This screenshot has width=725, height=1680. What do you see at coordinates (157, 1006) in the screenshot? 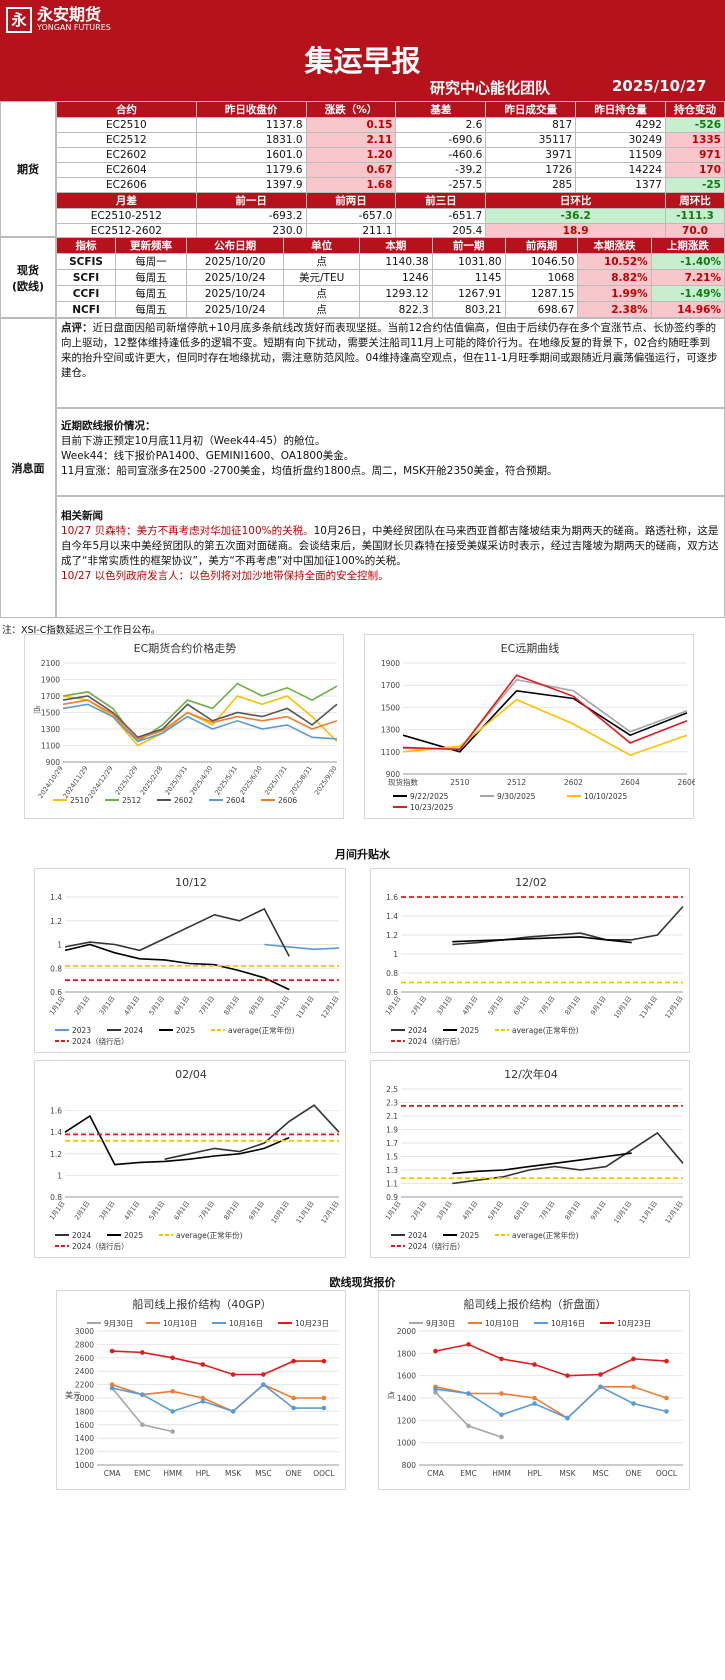
I see `x-tick-label: 5月1日` at bounding box center [157, 1006].